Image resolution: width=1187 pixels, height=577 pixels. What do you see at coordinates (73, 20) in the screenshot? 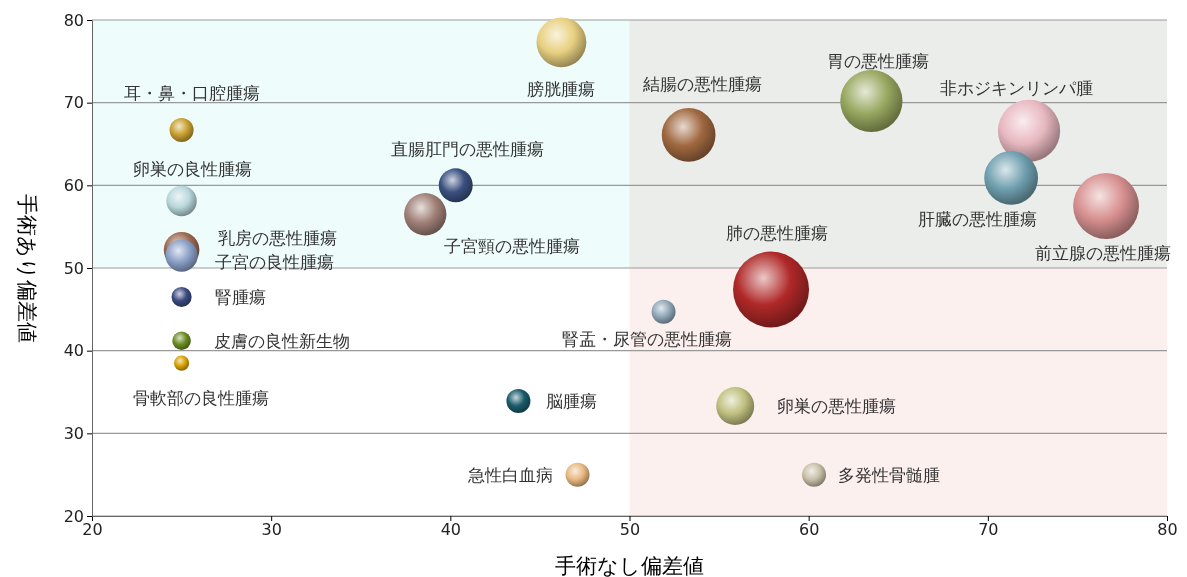
I see `y-tick-label: 80` at bounding box center [73, 20].